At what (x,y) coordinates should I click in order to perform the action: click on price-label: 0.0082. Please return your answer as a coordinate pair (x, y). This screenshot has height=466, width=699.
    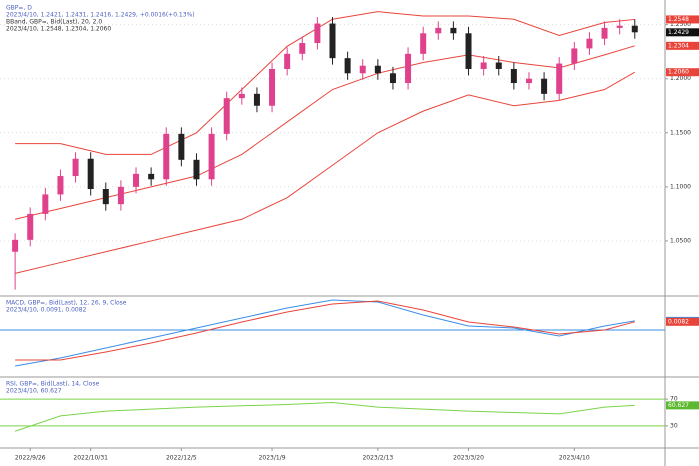
    Looking at the image, I should click on (678, 321).